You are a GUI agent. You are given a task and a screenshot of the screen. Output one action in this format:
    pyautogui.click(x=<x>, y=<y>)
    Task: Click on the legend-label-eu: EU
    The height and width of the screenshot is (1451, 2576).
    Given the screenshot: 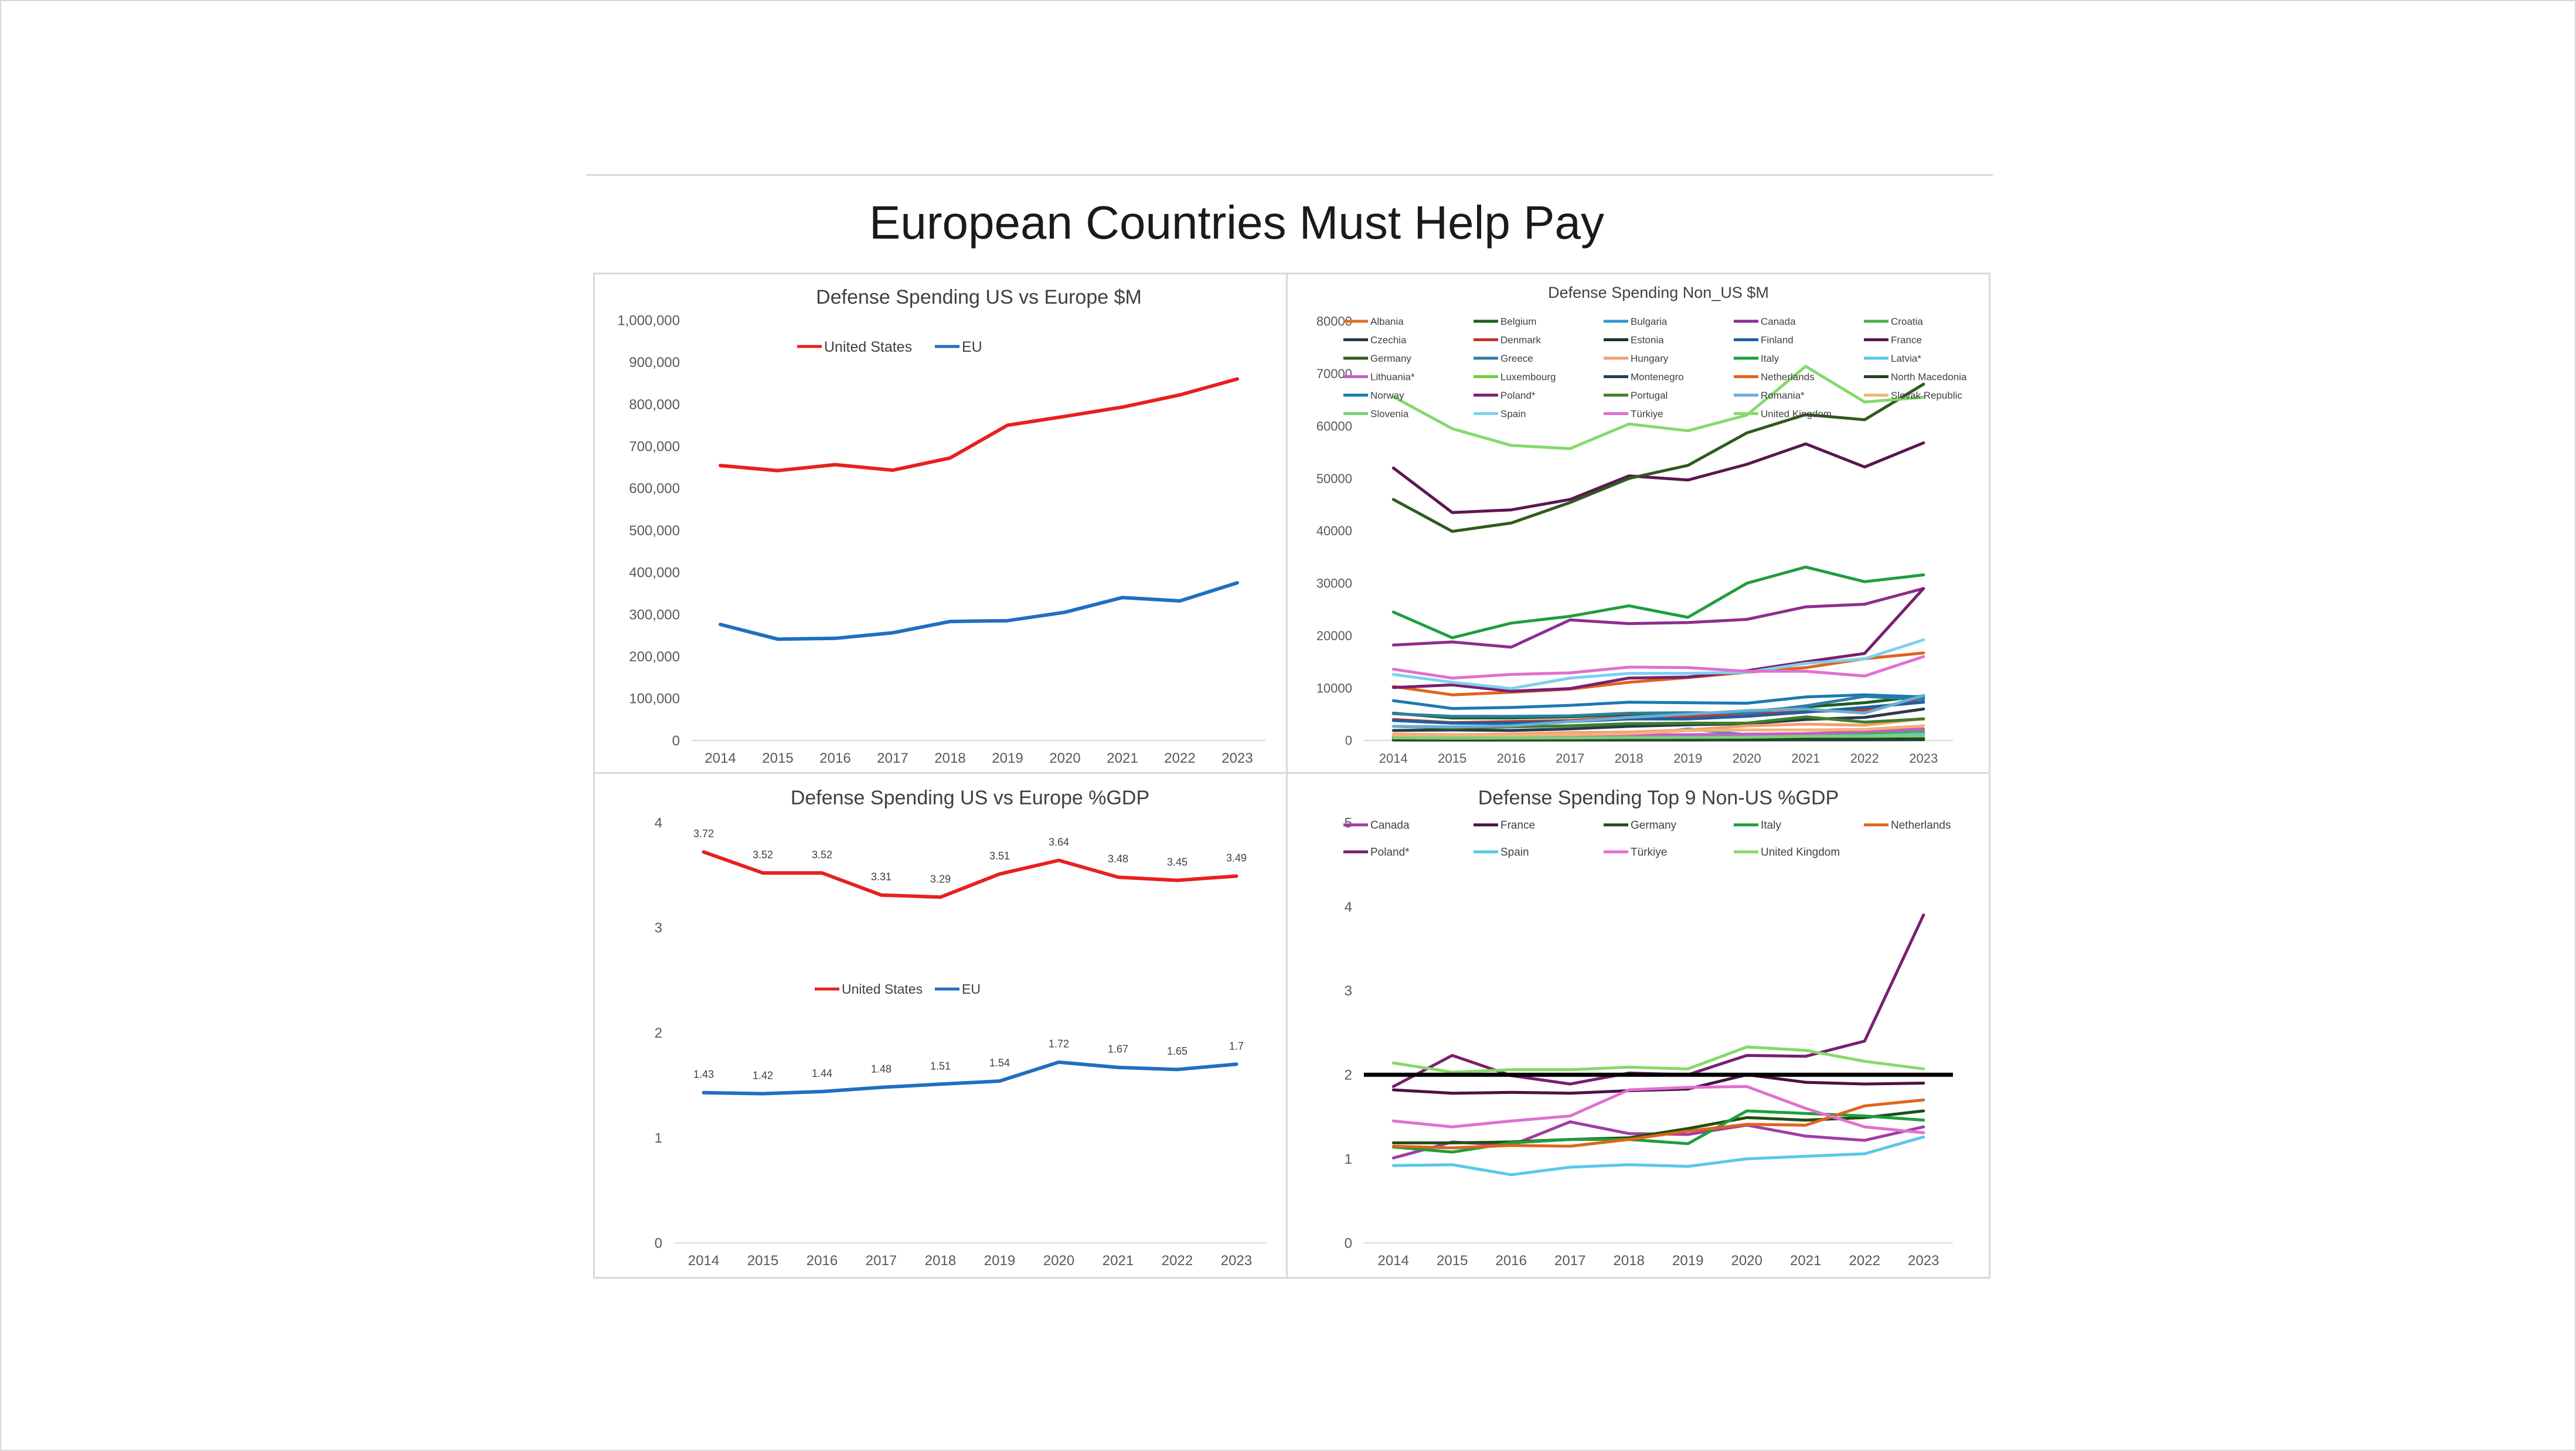 What is the action you would take?
    pyautogui.click(x=972, y=347)
    